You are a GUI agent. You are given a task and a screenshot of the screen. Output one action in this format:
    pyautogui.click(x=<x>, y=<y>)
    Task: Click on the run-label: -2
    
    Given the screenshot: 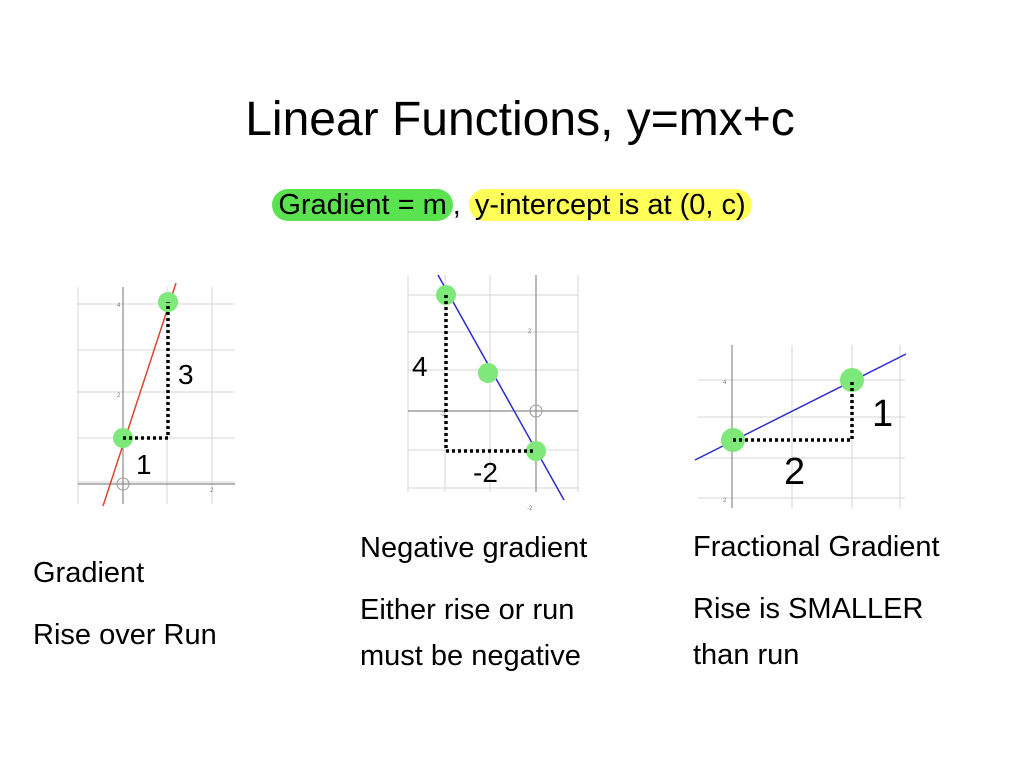 What is the action you would take?
    pyautogui.click(x=485, y=472)
    